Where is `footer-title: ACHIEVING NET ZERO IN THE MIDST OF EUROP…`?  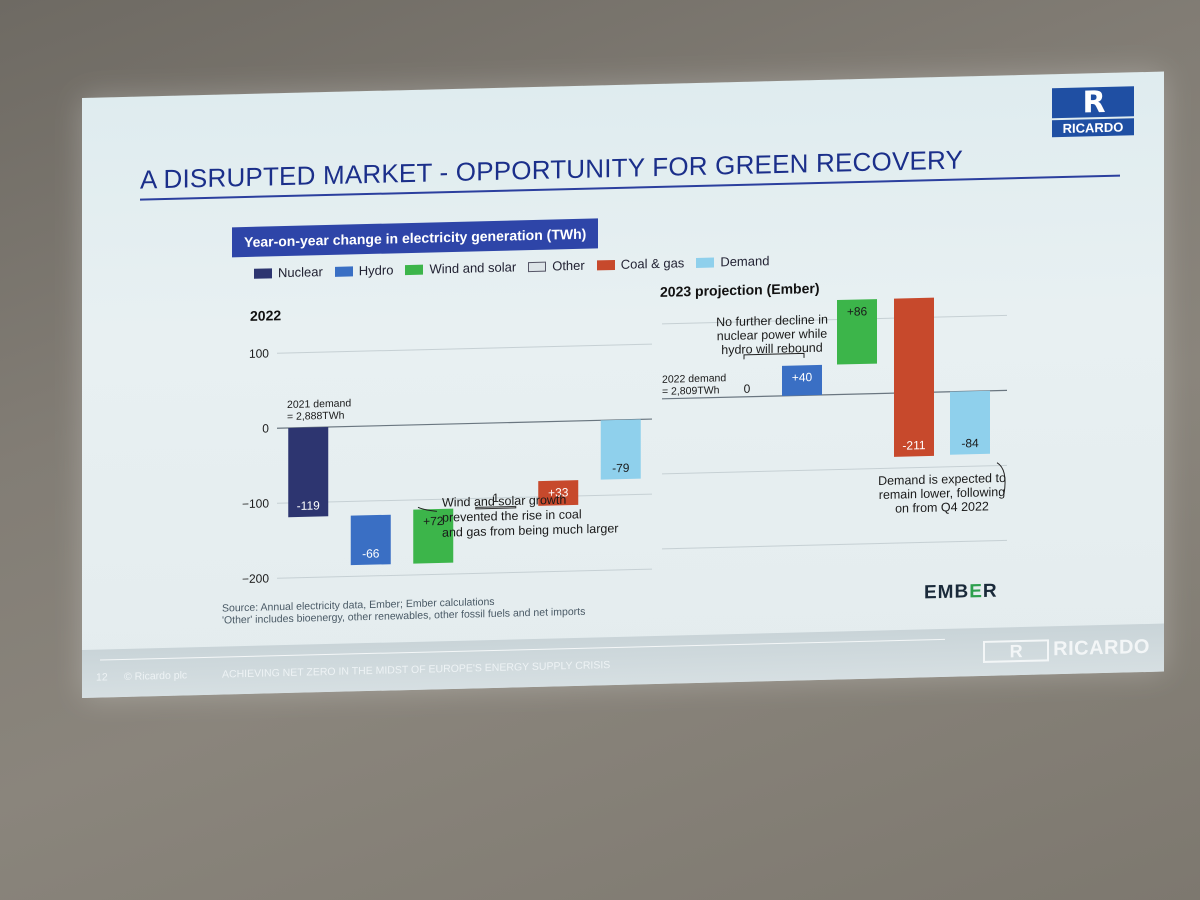
footer-title: ACHIEVING NET ZERO IN THE MIDST OF EUROP… is located at coordinates (416, 670).